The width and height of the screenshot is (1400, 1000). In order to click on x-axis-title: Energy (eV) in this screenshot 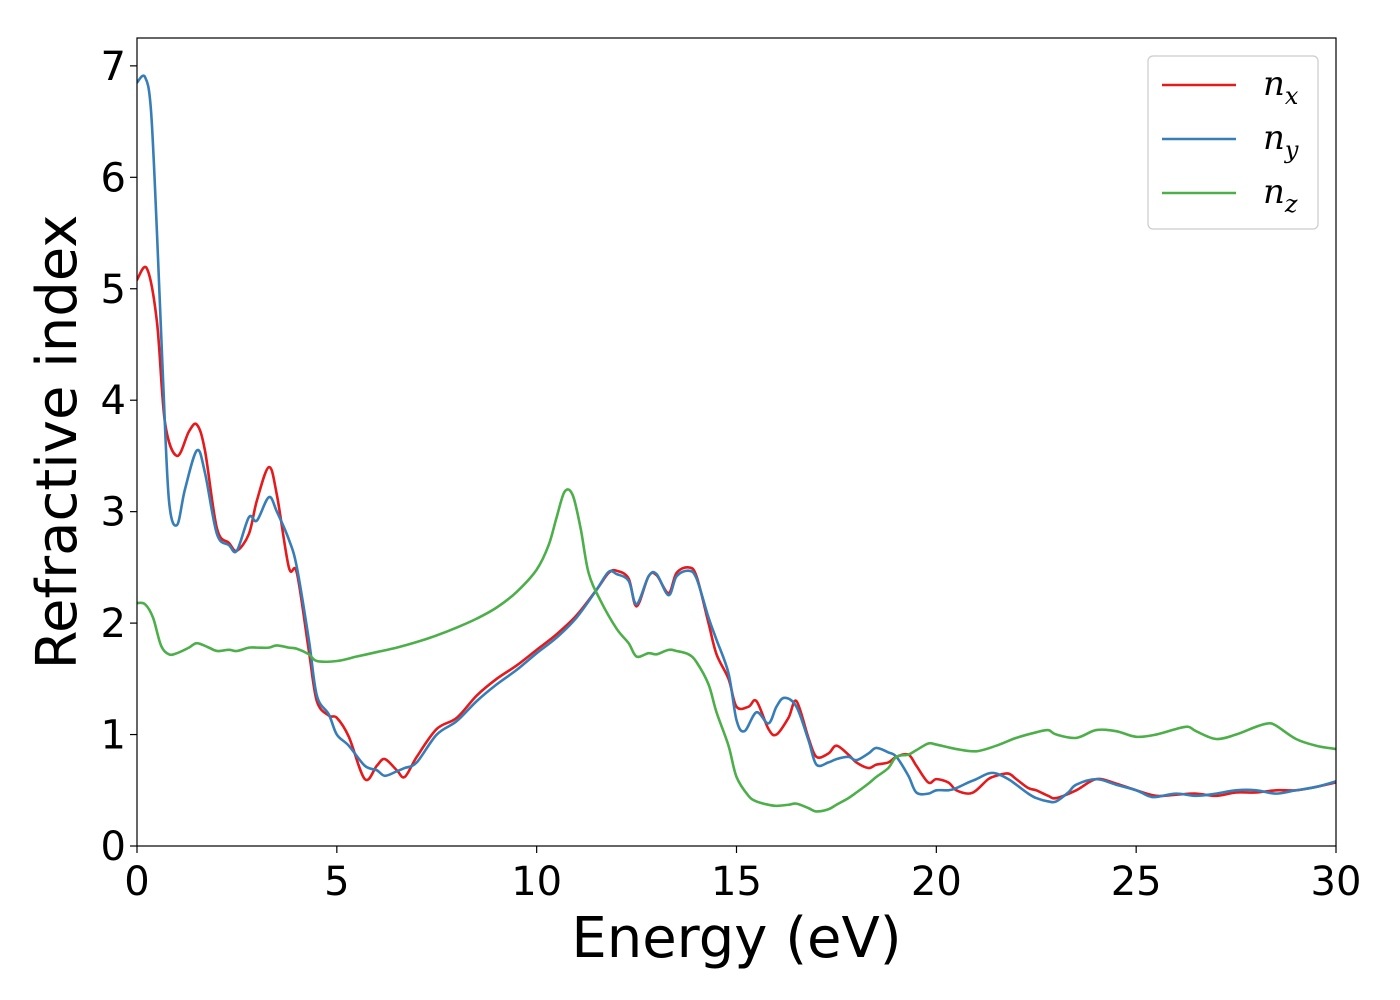, I will do `click(736, 938)`.